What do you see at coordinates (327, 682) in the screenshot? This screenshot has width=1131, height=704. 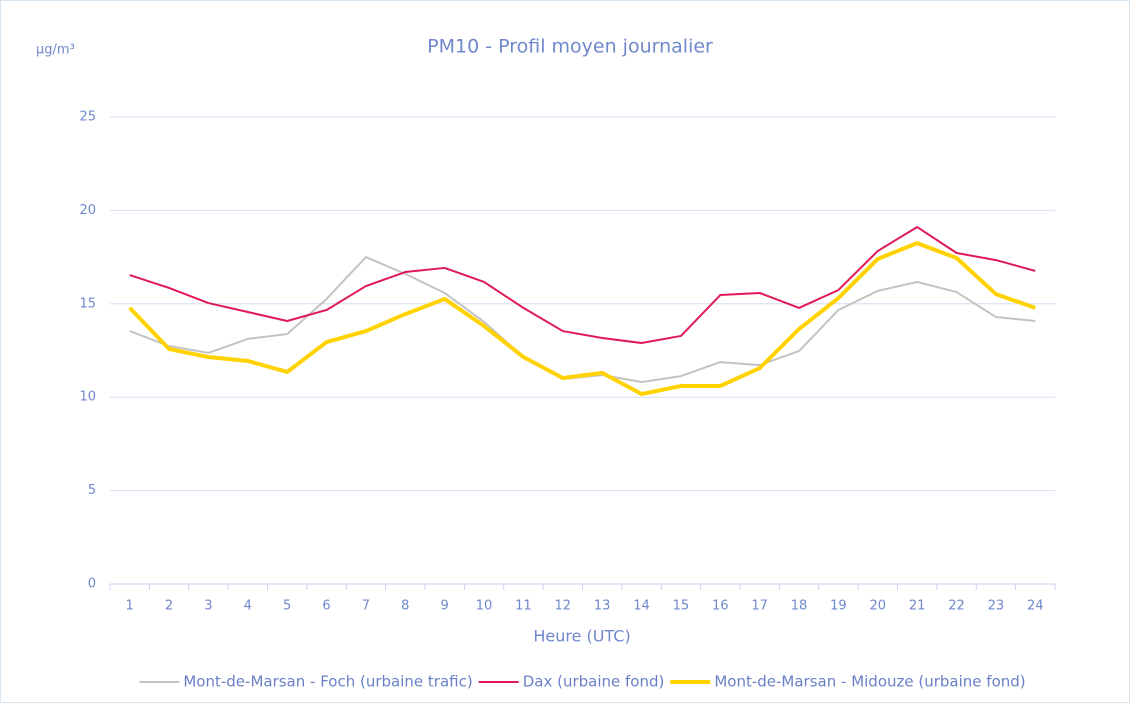 I see `legend-label: Mont-de-Marsan - Foch (urbaine trafic)` at bounding box center [327, 682].